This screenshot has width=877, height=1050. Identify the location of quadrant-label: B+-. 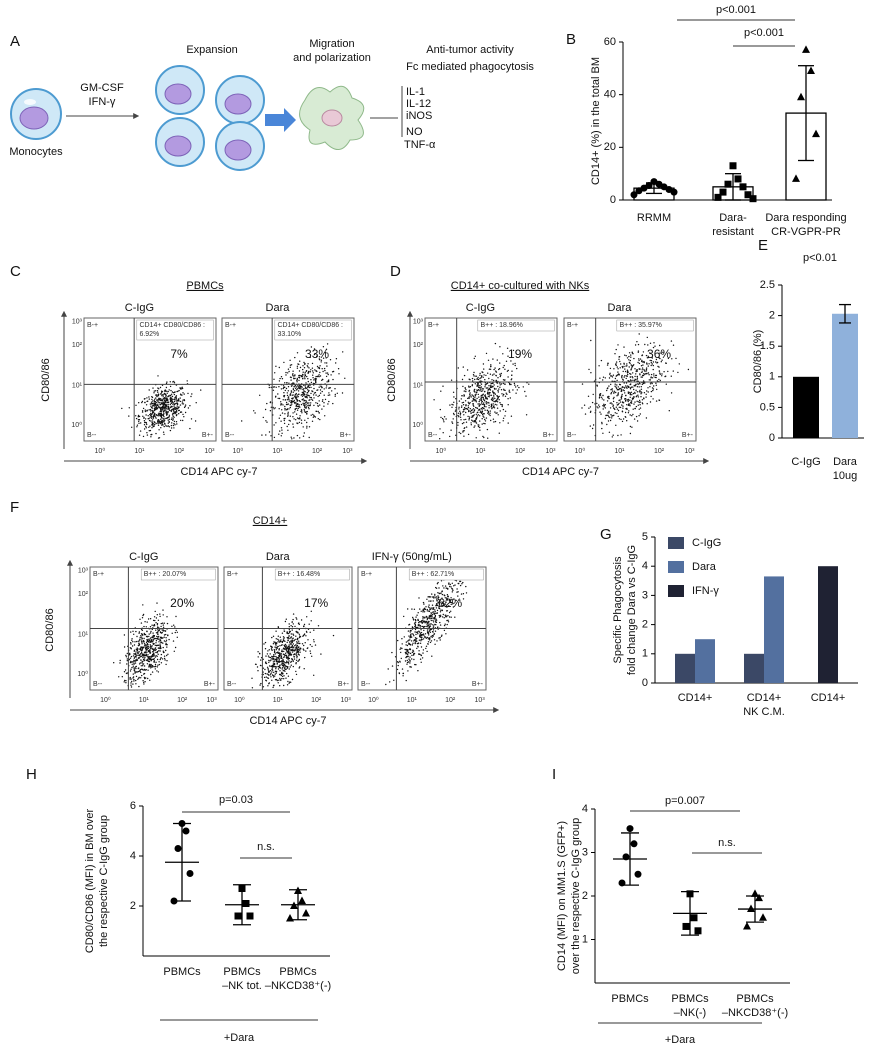
(478, 684).